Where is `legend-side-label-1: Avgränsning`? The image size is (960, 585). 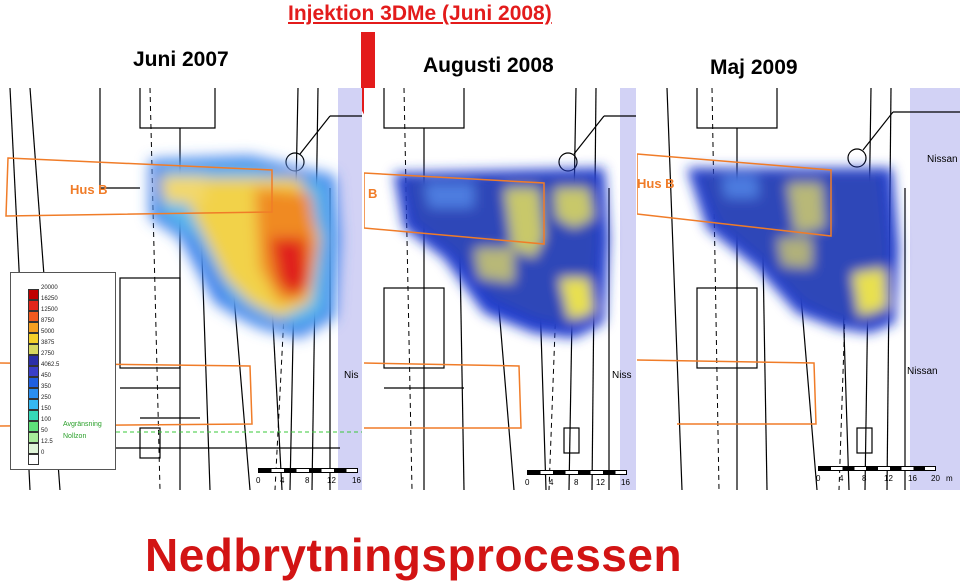 legend-side-label-1: Avgränsning is located at coordinates (82, 424).